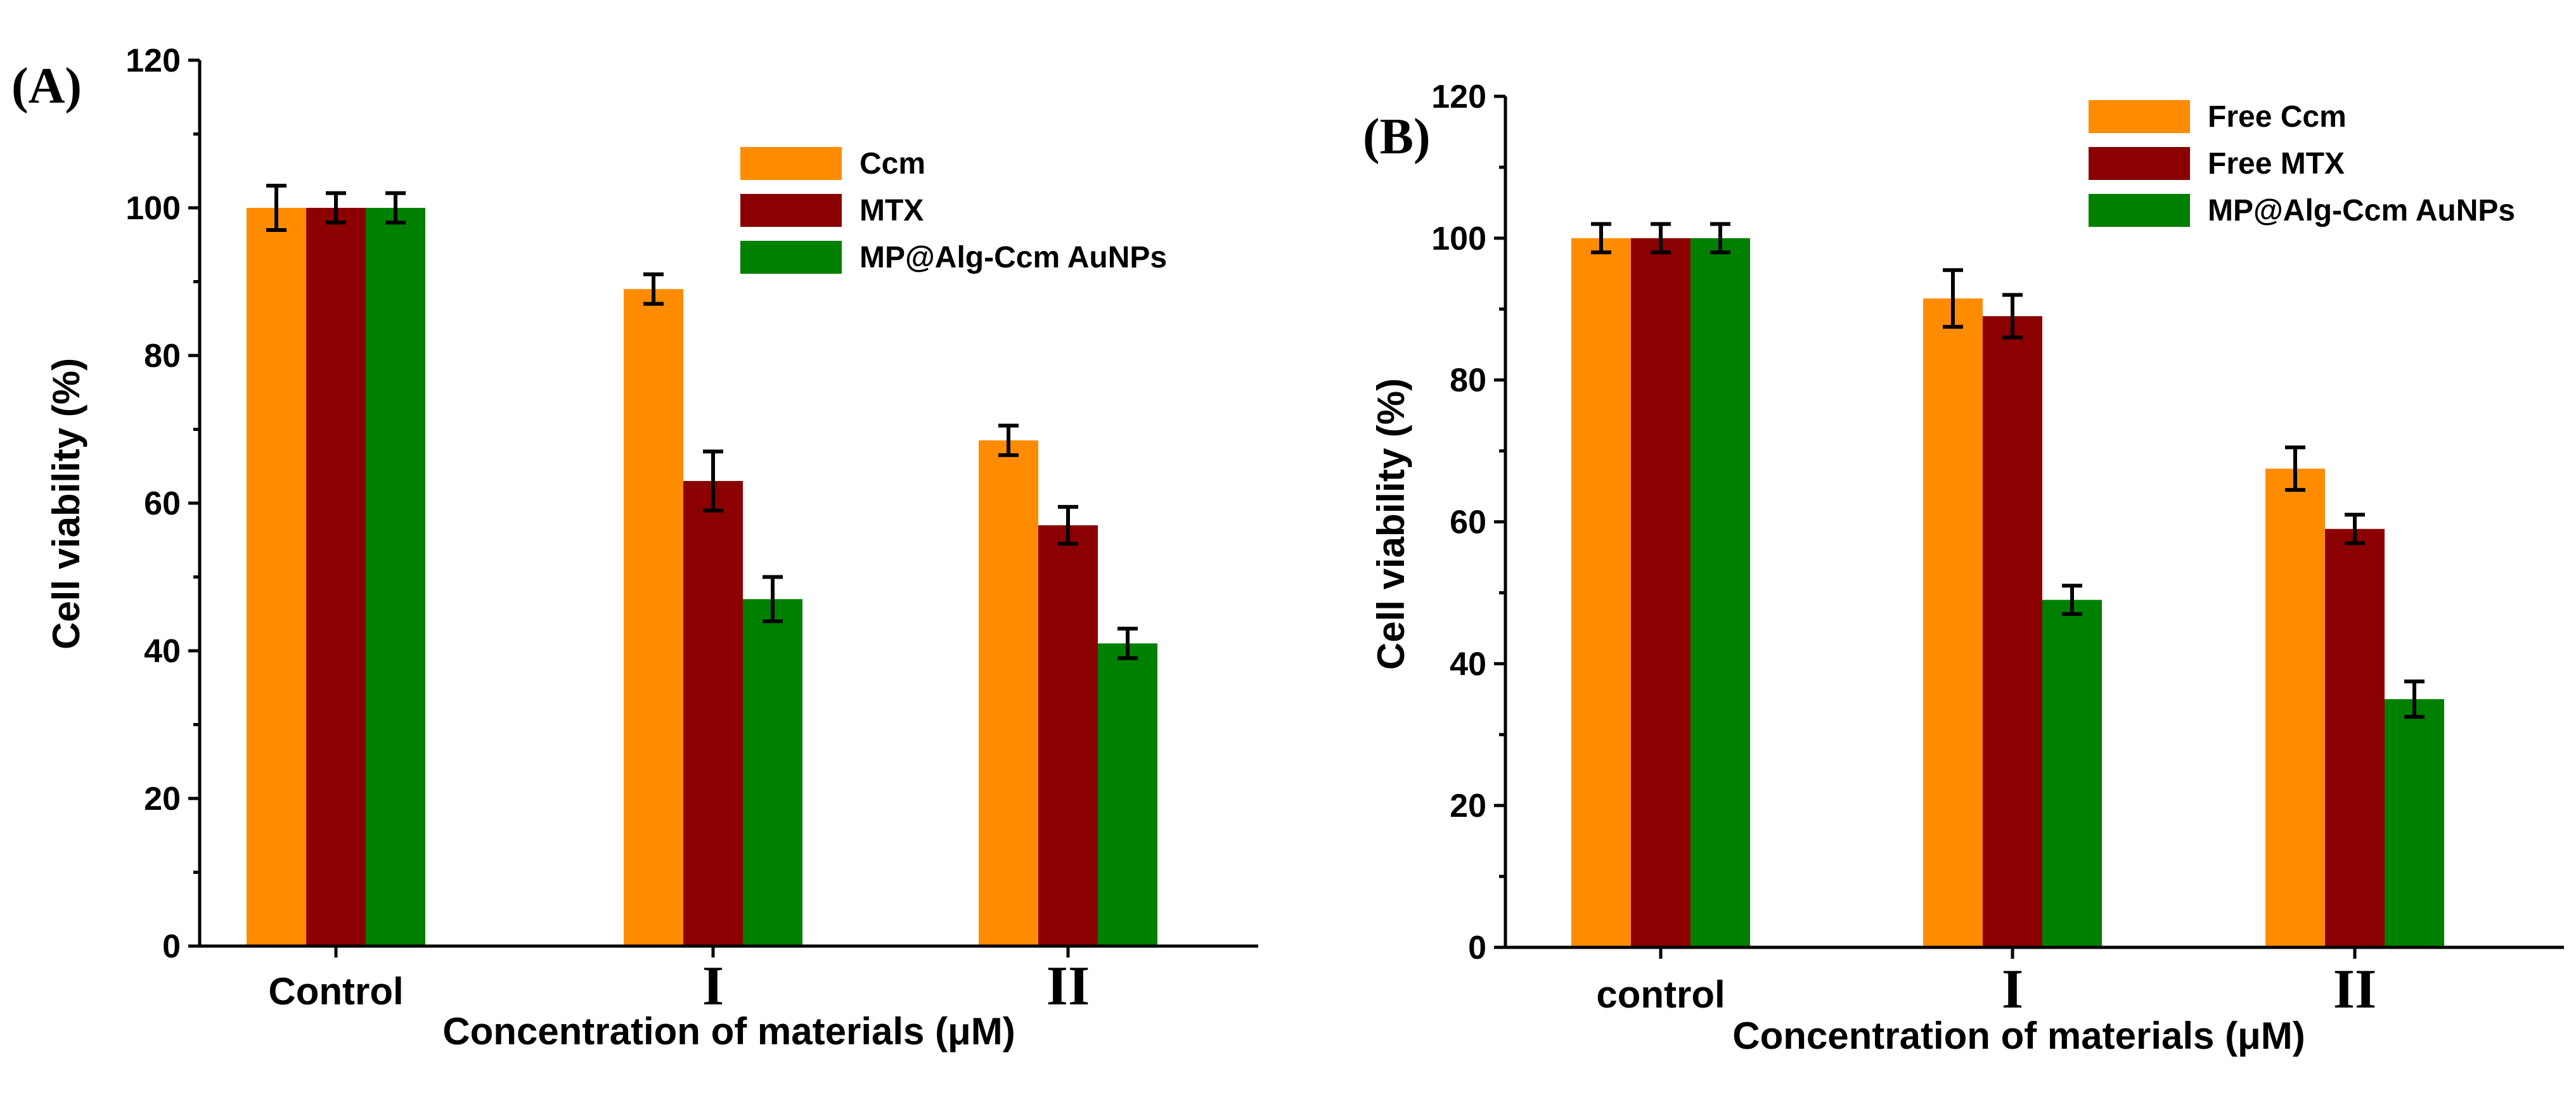 The image size is (2576, 1095). I want to click on legend: Free Ccm Free MTX MP@Alg-Ccm AuNPs, so click(2302, 163).